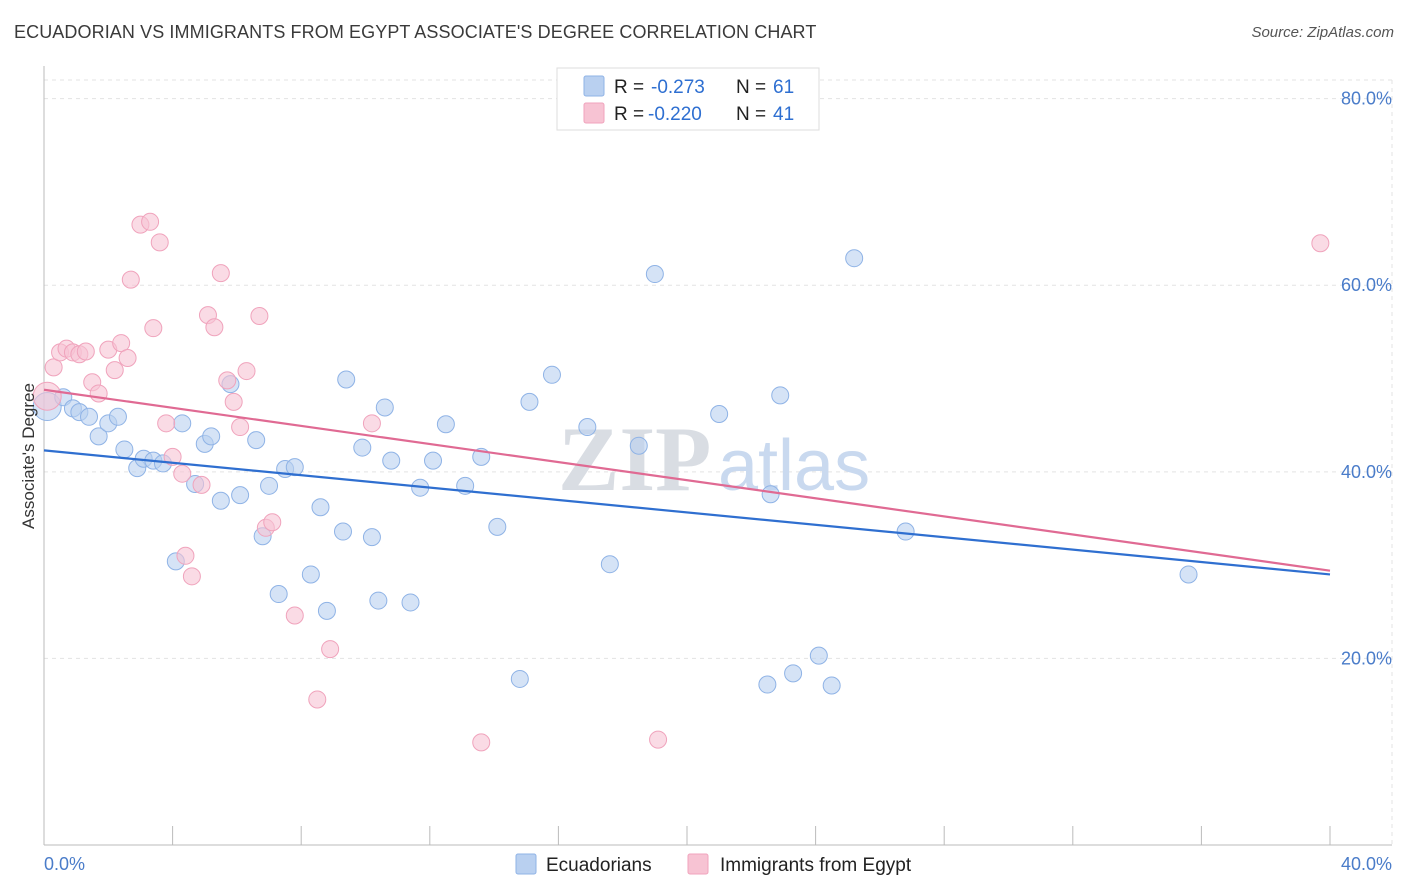 This screenshot has height=892, width=1406. Describe the element at coordinates (1366, 658) in the screenshot. I see `y-tick-label: 20.0%` at that location.